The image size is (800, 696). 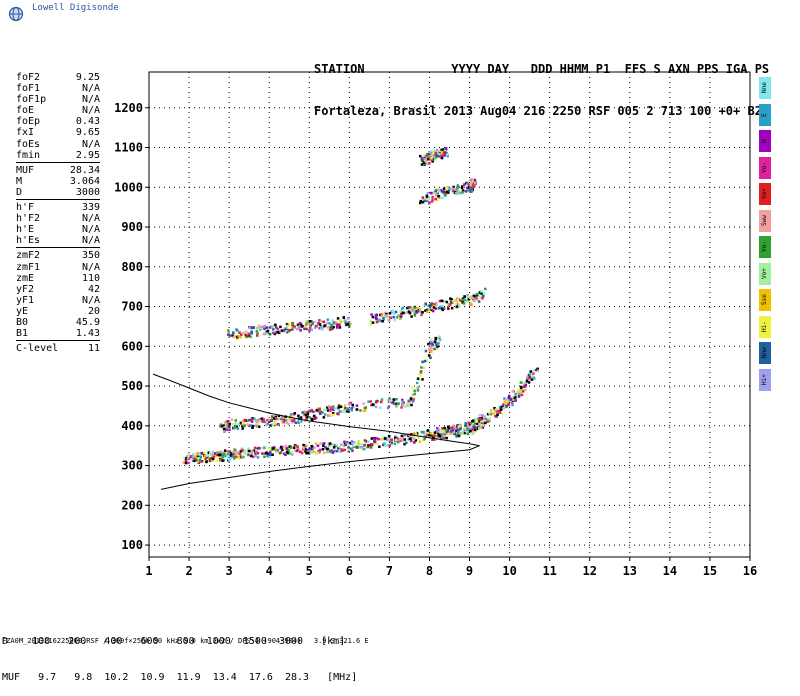 What do you see at coordinates (84, 170) in the screenshot?
I see `param-value: 28.34` at bounding box center [84, 170].